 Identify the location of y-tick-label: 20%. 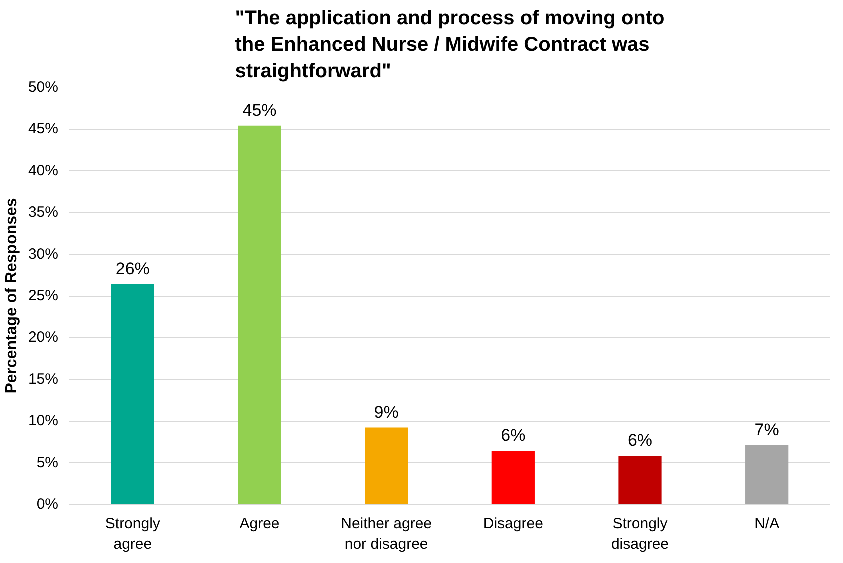
(43, 337).